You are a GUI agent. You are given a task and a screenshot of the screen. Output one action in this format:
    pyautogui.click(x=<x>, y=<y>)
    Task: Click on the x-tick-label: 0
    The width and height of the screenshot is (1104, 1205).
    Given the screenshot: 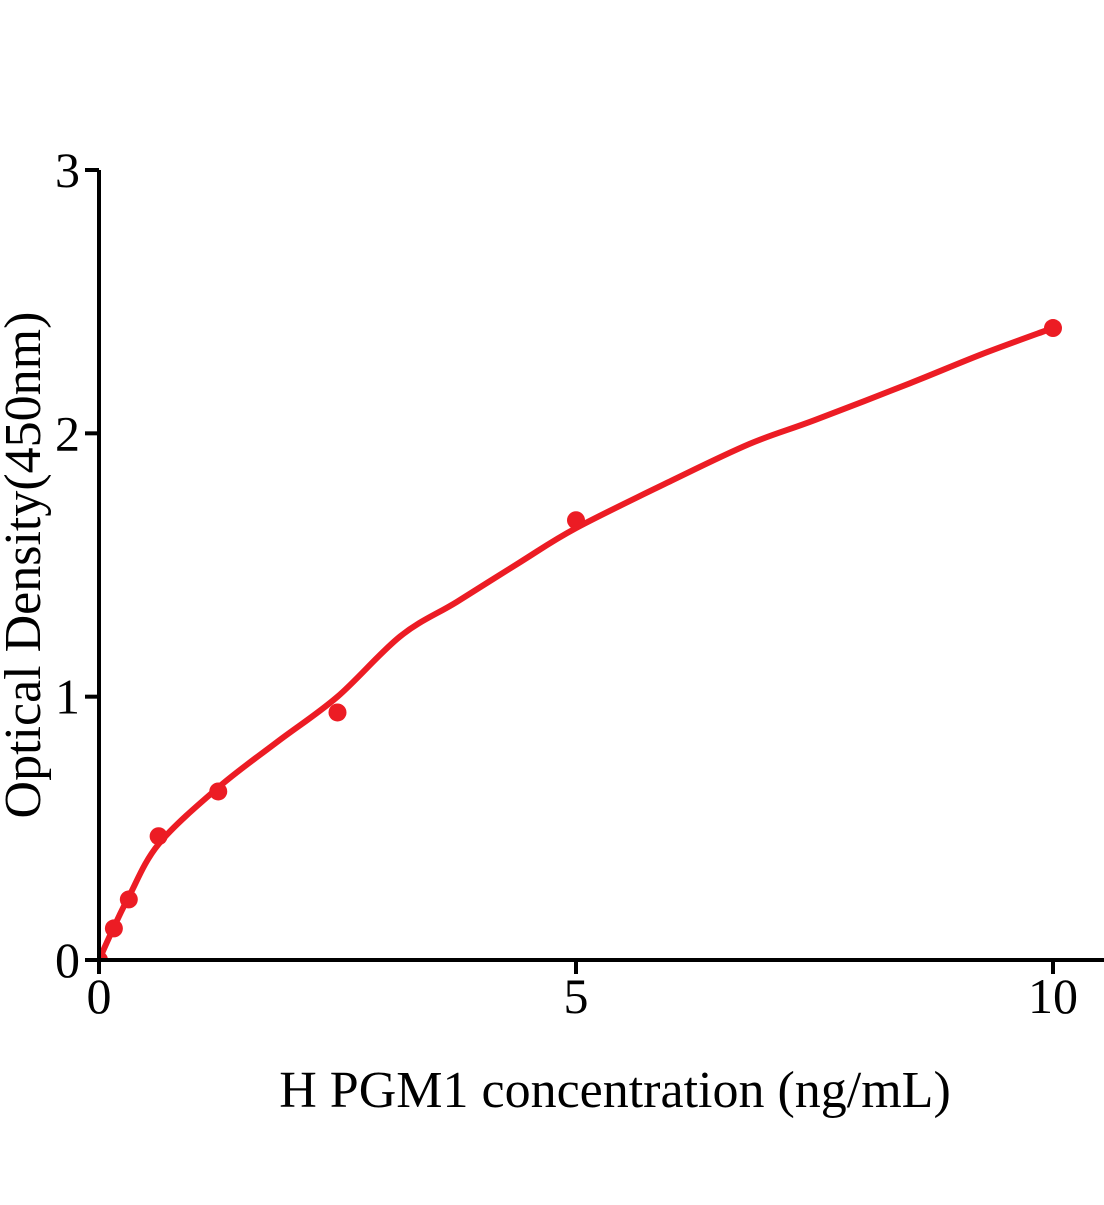 What is the action you would take?
    pyautogui.click(x=99, y=996)
    